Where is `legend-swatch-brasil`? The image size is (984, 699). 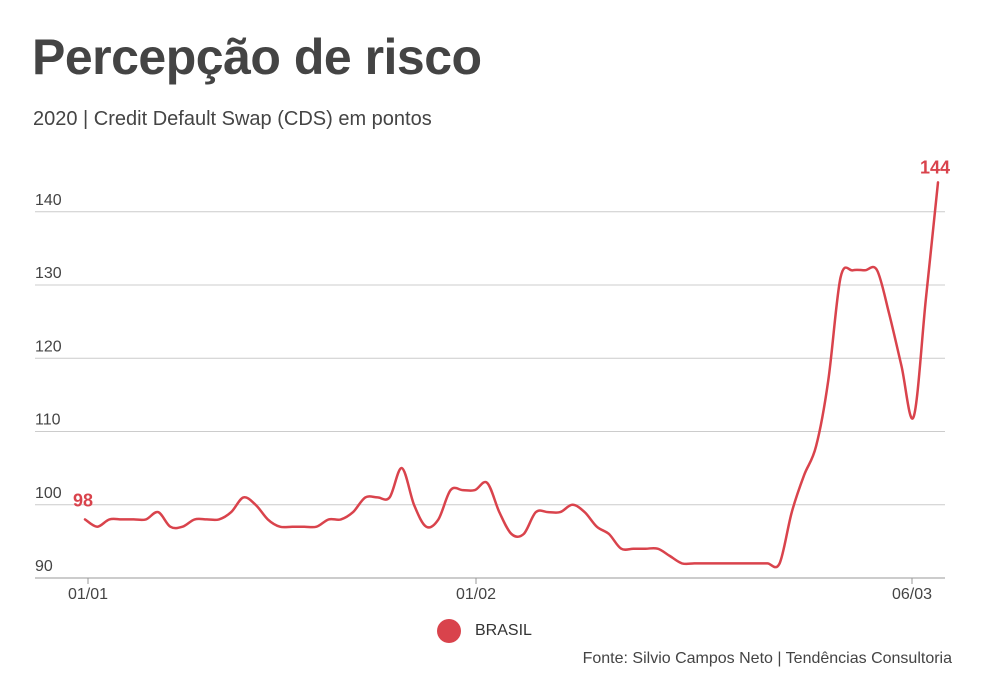 legend-swatch-brasil is located at coordinates (449, 631).